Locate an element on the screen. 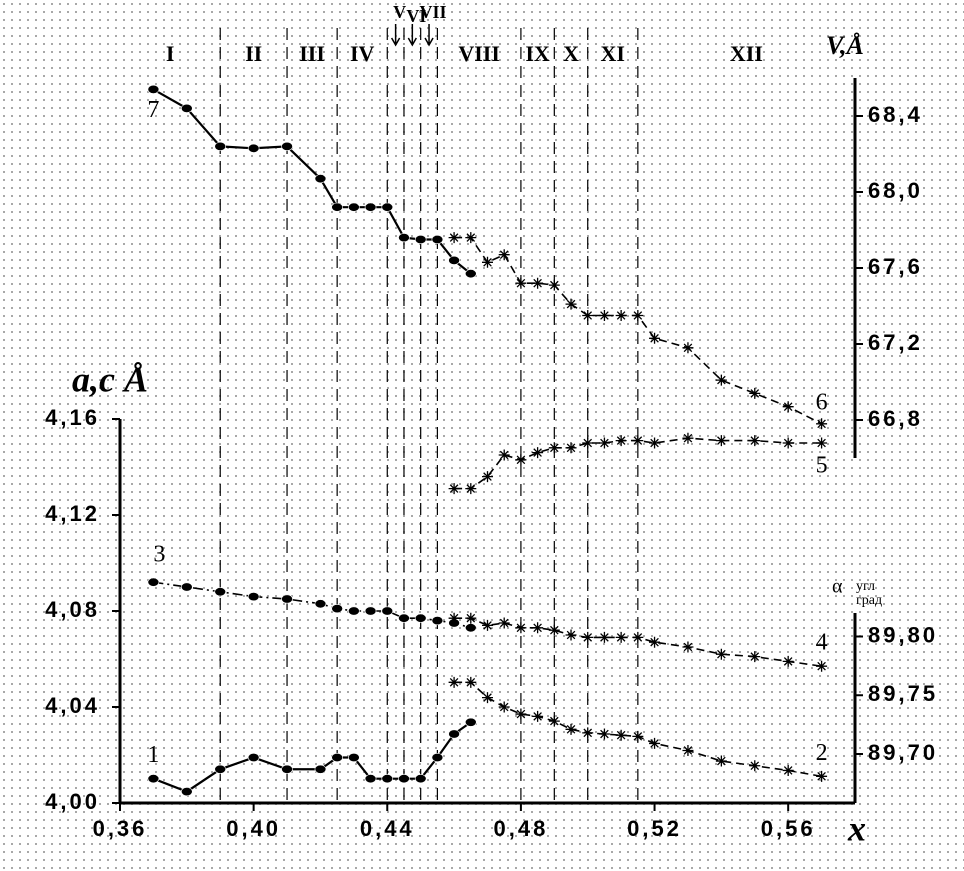 Image resolution: width=964 pixels, height=871 pixels. y-tick-label: 4,12 is located at coordinates (72, 513).